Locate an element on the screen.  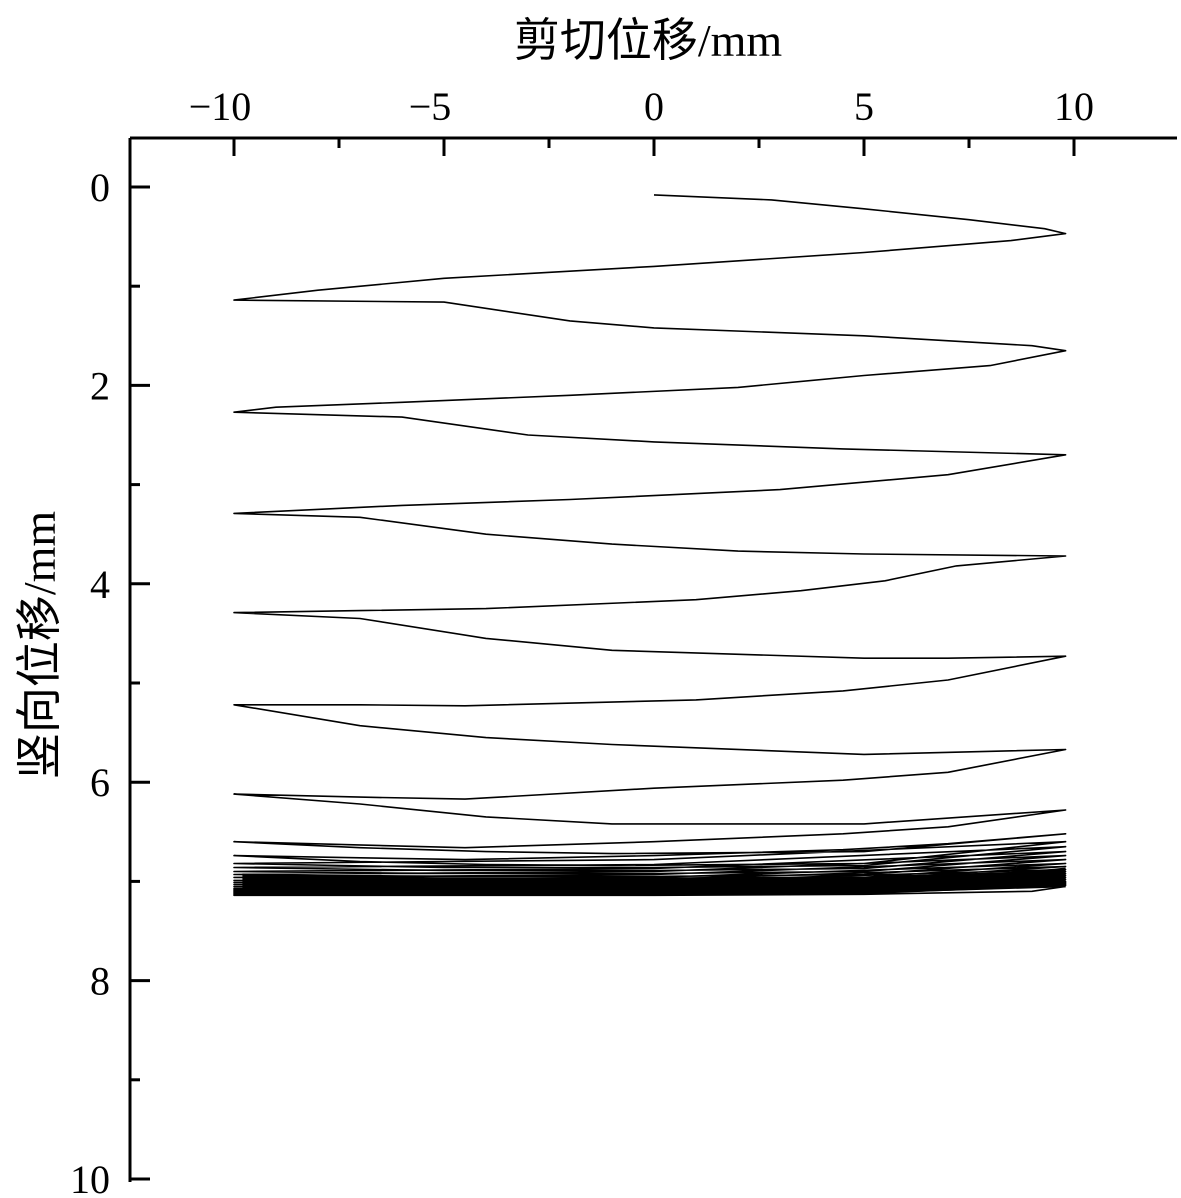
y-tick-label: 0 is located at coordinates (100, 187).